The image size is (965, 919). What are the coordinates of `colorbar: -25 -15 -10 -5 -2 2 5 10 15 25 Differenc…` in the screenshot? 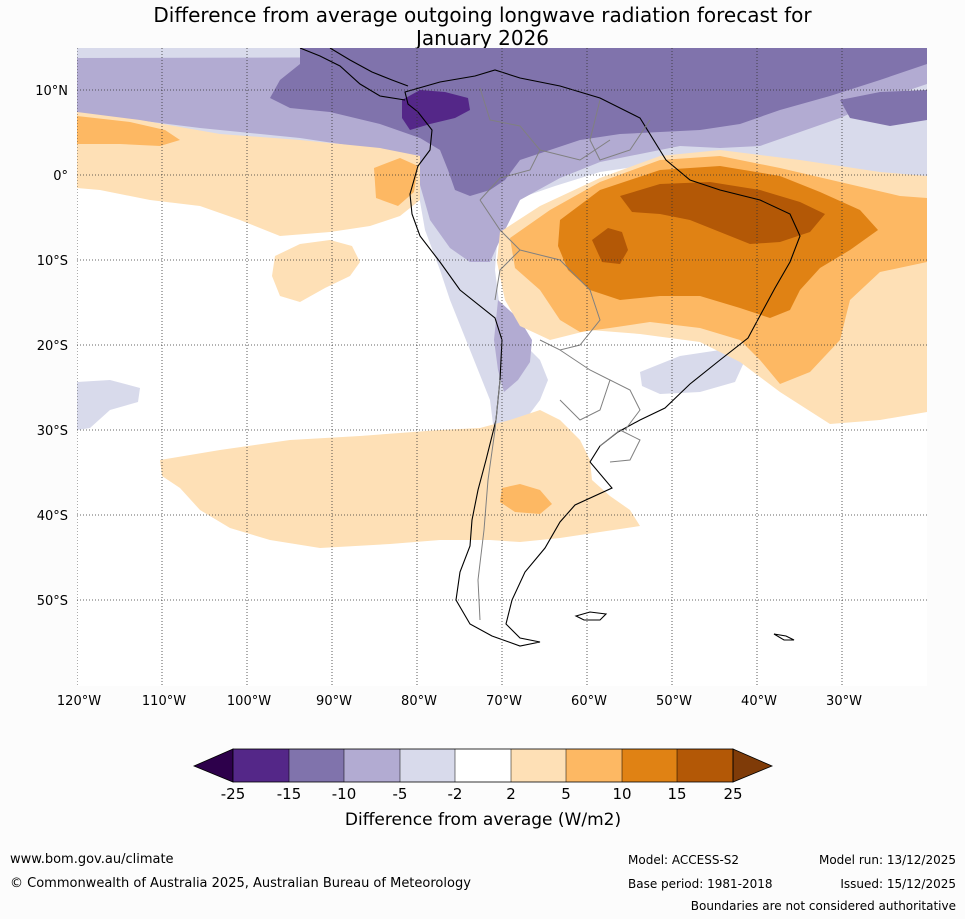 It's located at (483, 789).